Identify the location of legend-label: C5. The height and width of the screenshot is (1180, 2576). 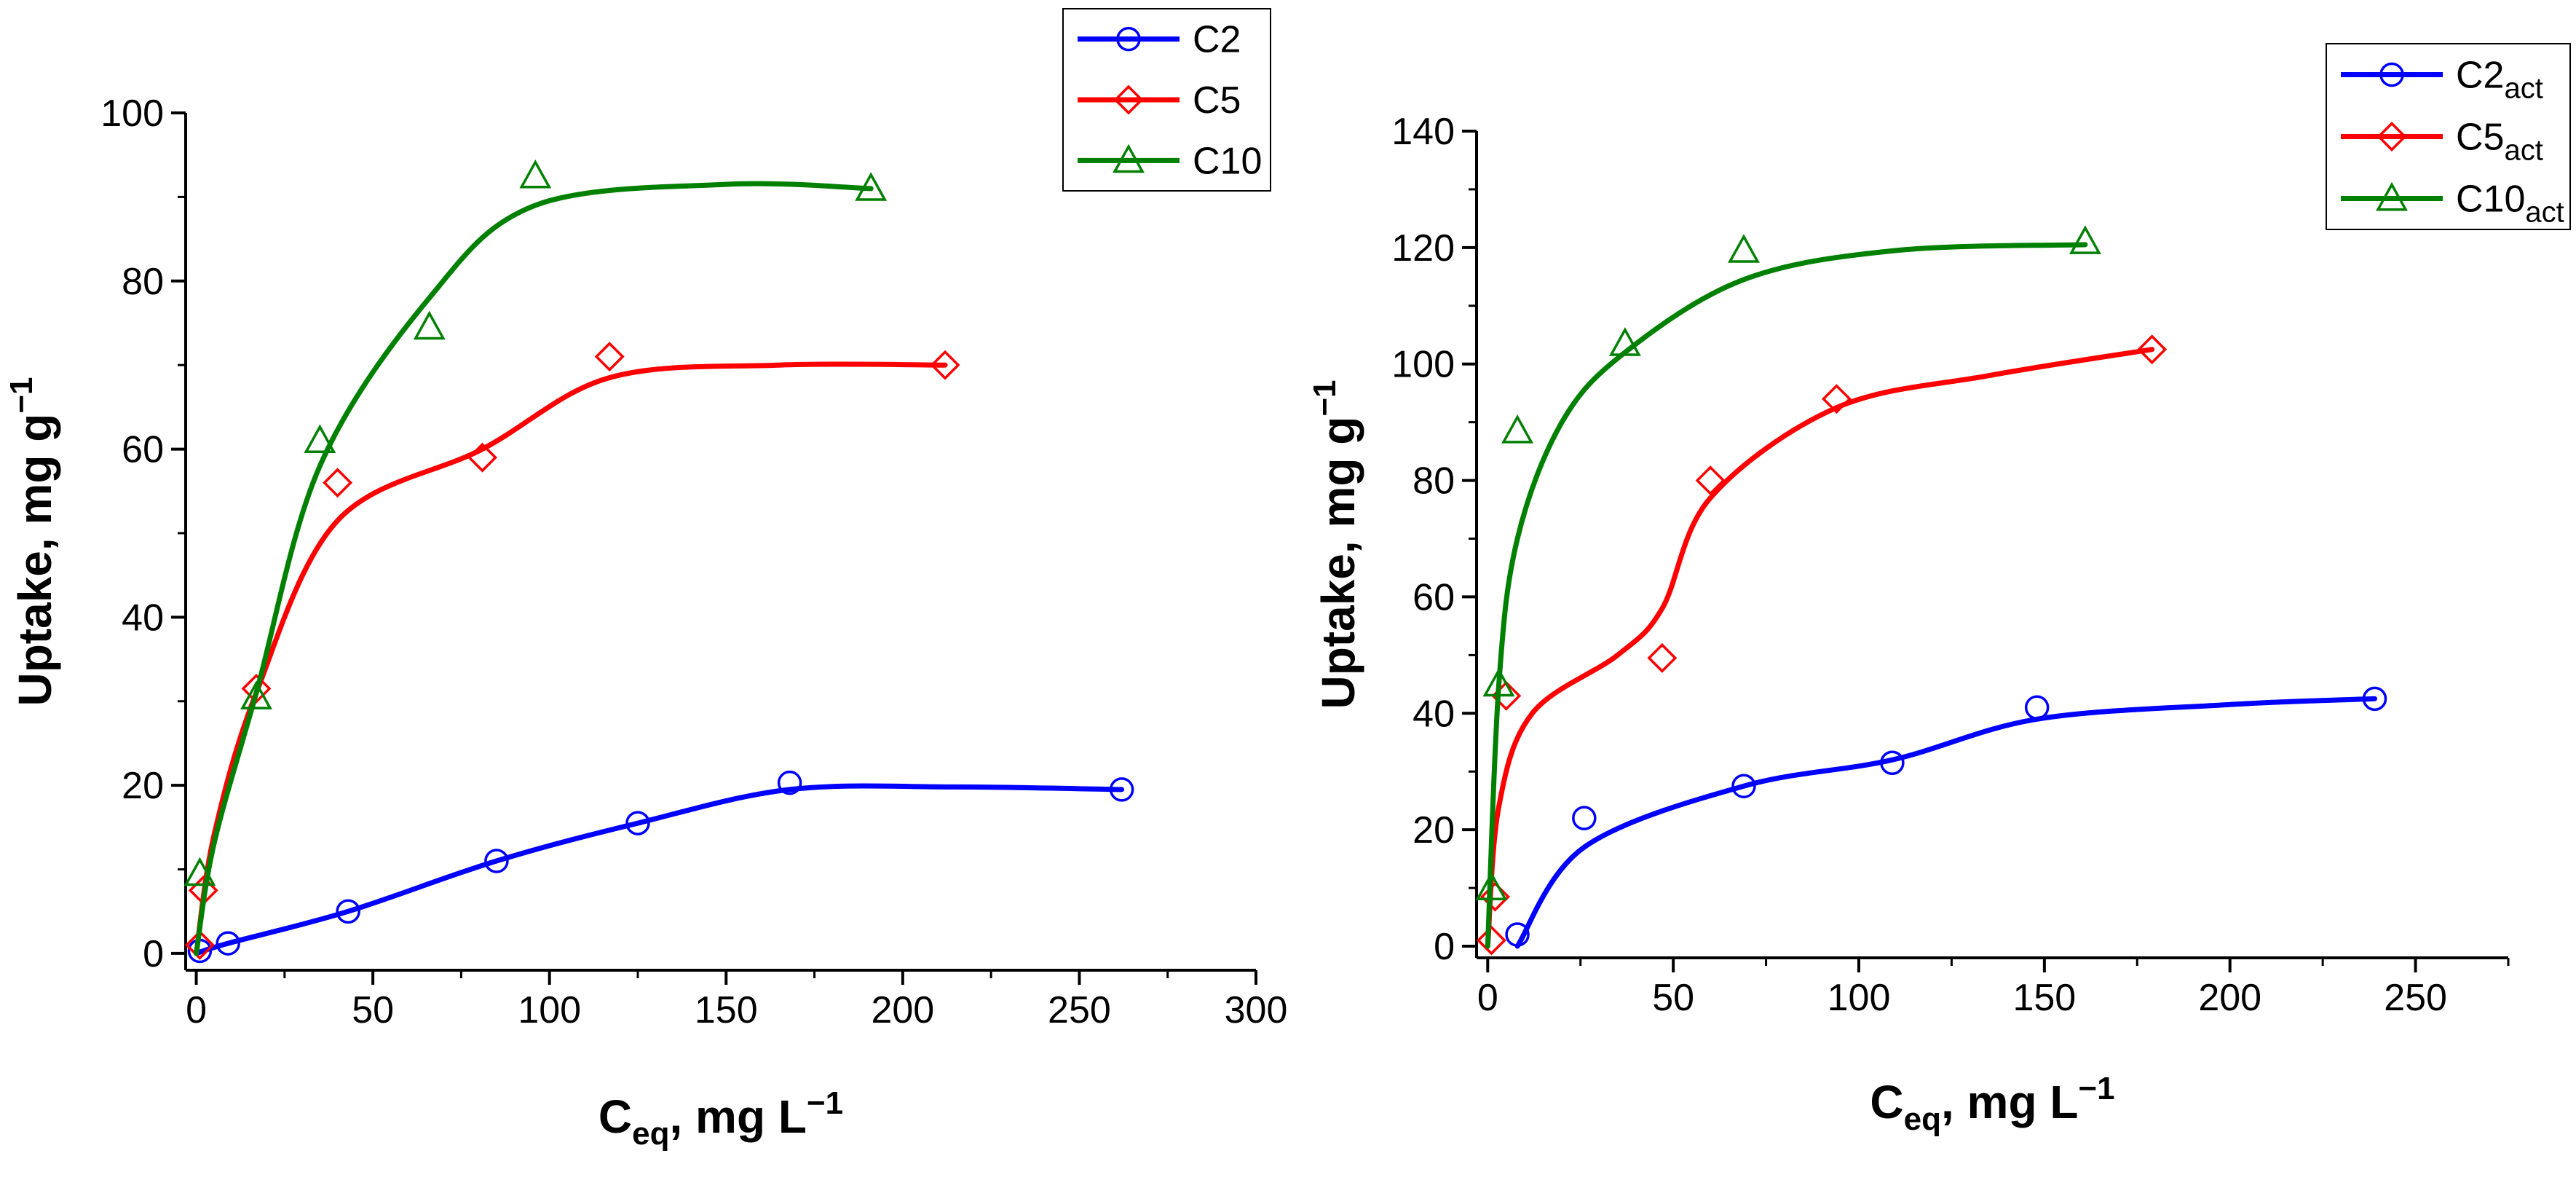
(1217, 100).